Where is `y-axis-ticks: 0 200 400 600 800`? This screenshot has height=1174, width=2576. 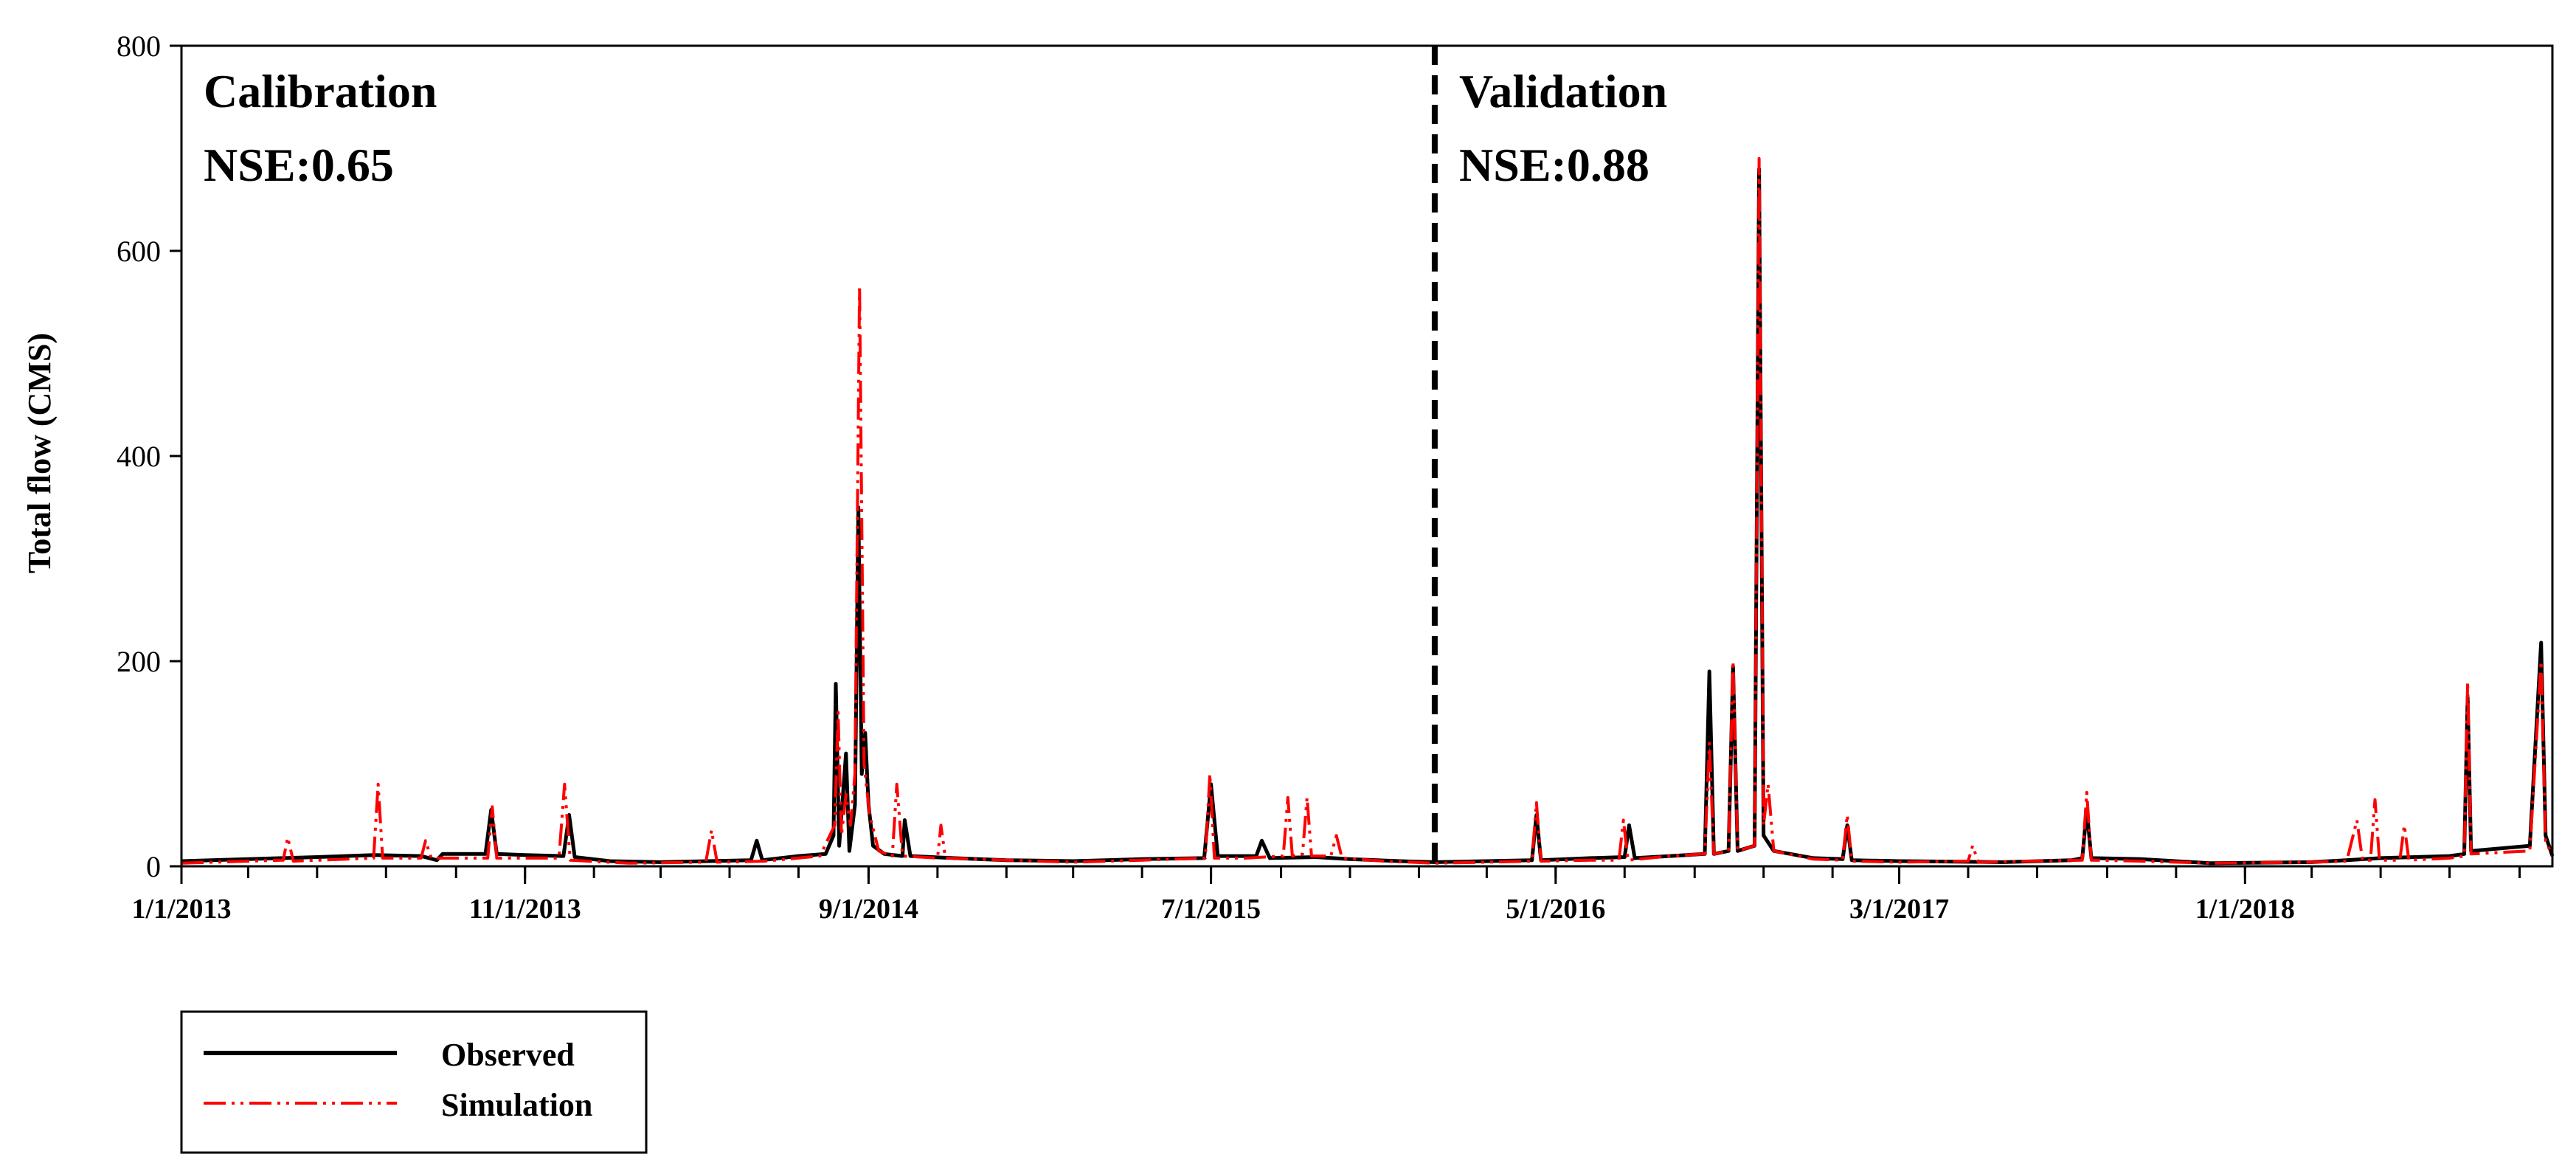 y-axis-ticks: 0 200 400 600 800 is located at coordinates (149, 456).